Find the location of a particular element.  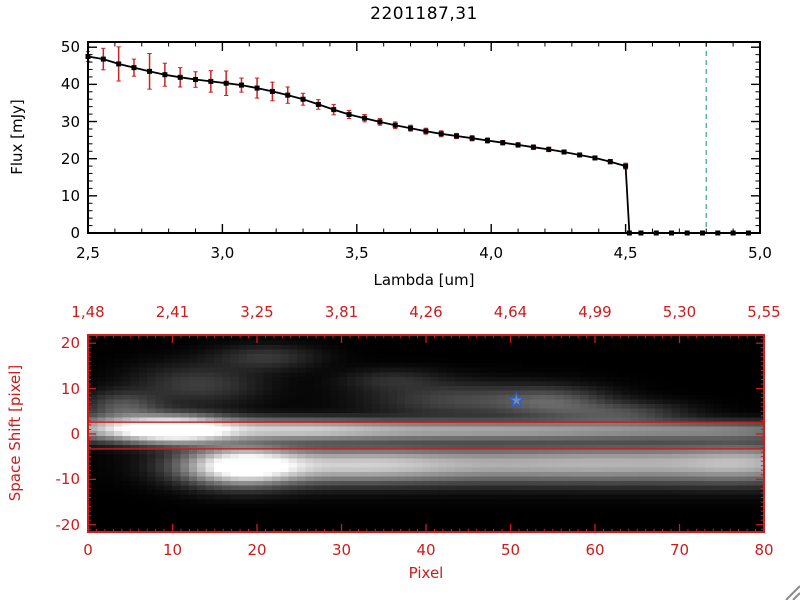

trace-y-tick-label: 0 is located at coordinates (75, 433).